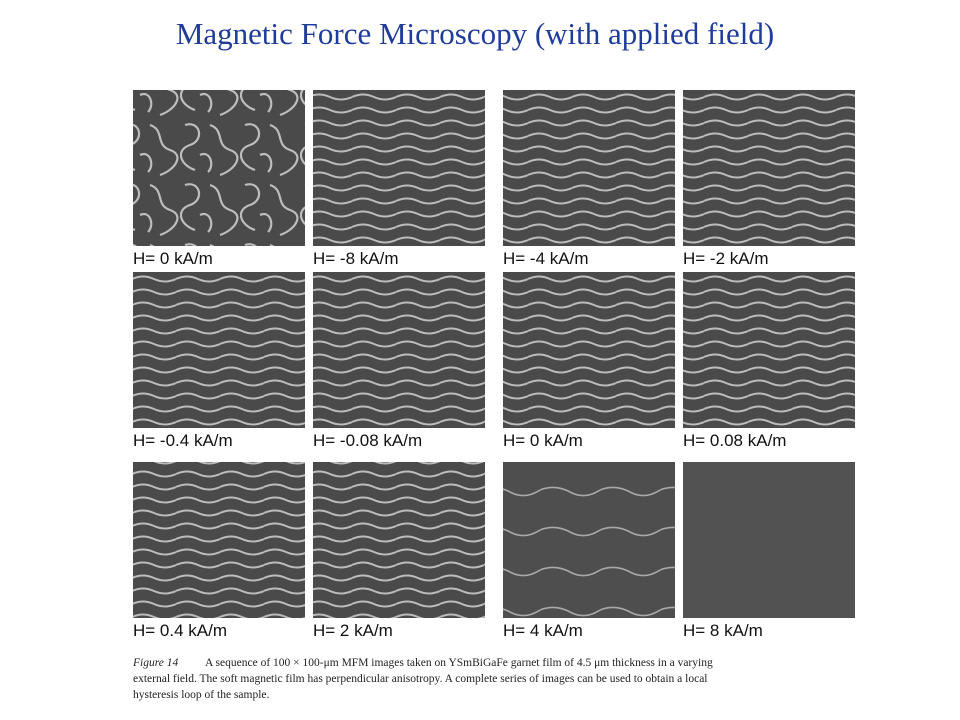 The height and width of the screenshot is (720, 960). I want to click on panel-label: H= 8 kA/m, so click(723, 630).